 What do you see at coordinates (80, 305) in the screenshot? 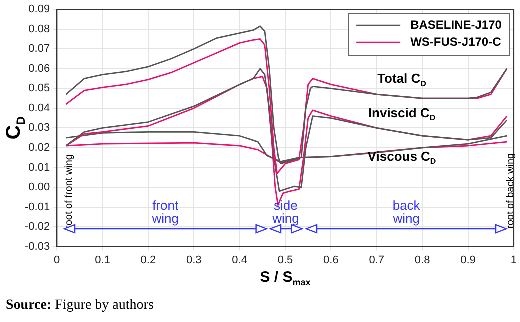
I see `source-note: Source: Figure by authors` at bounding box center [80, 305].